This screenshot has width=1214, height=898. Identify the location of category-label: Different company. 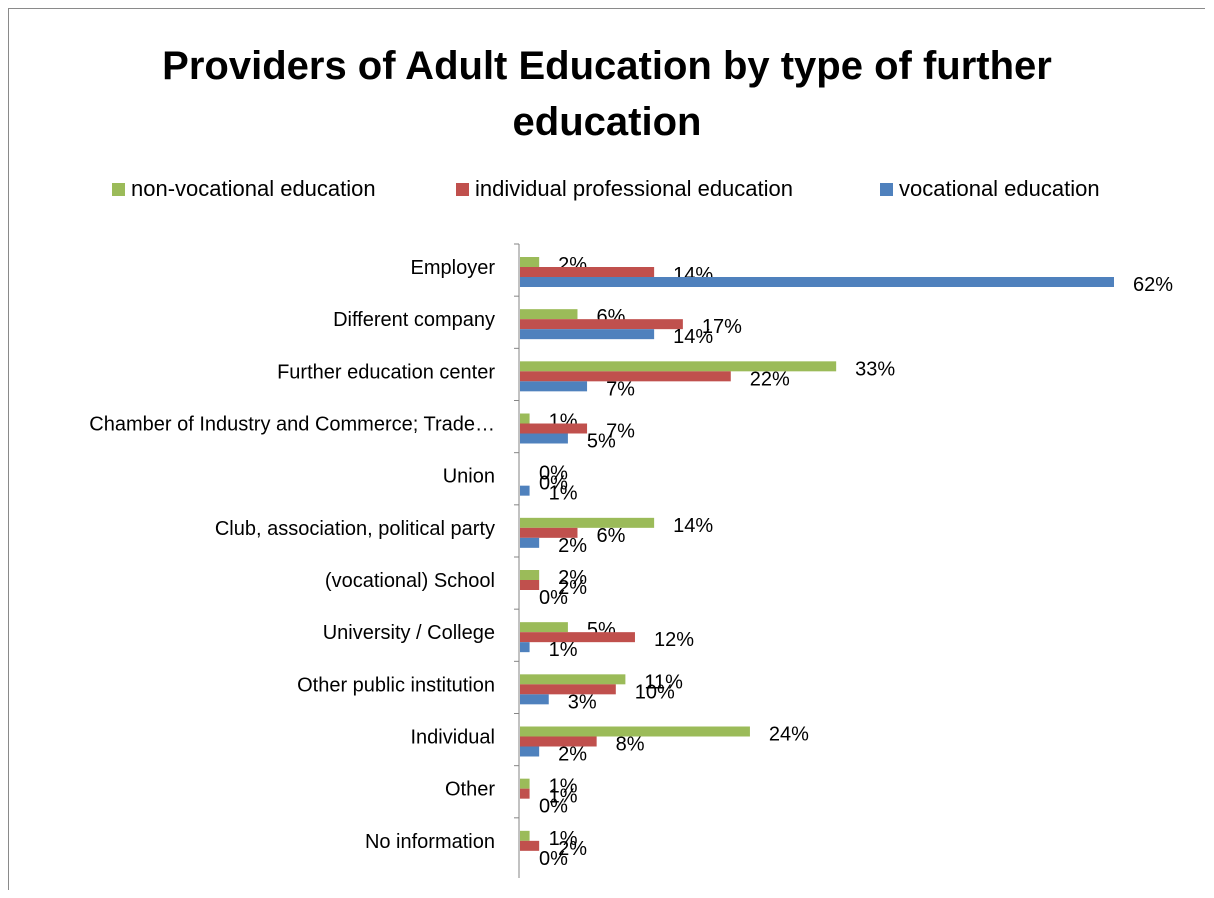
(414, 320).